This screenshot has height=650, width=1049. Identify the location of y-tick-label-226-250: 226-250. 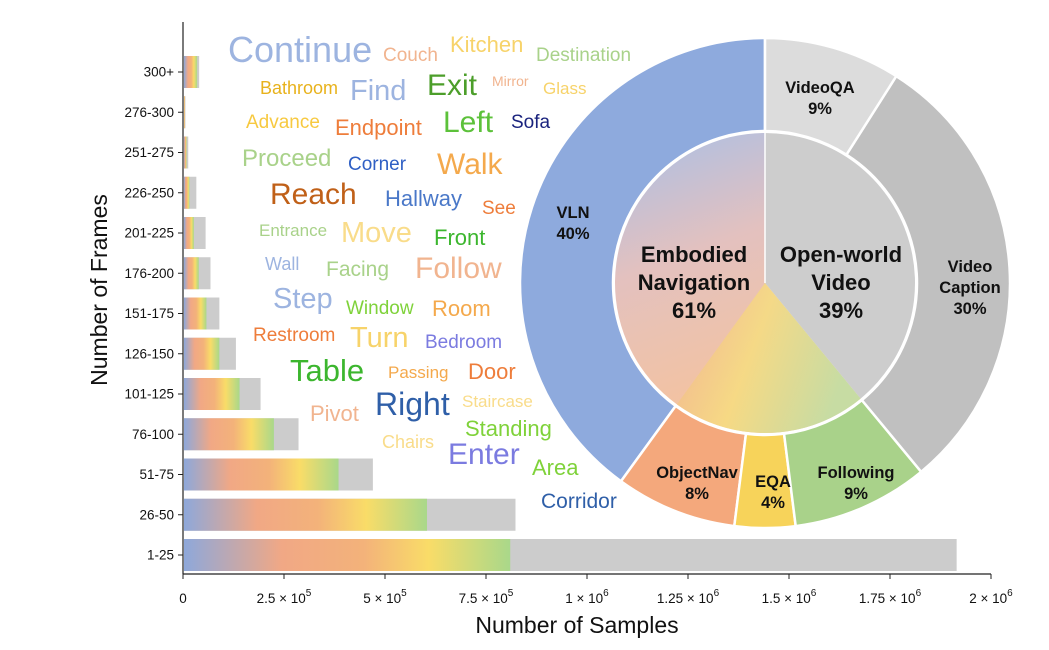
(149, 192).